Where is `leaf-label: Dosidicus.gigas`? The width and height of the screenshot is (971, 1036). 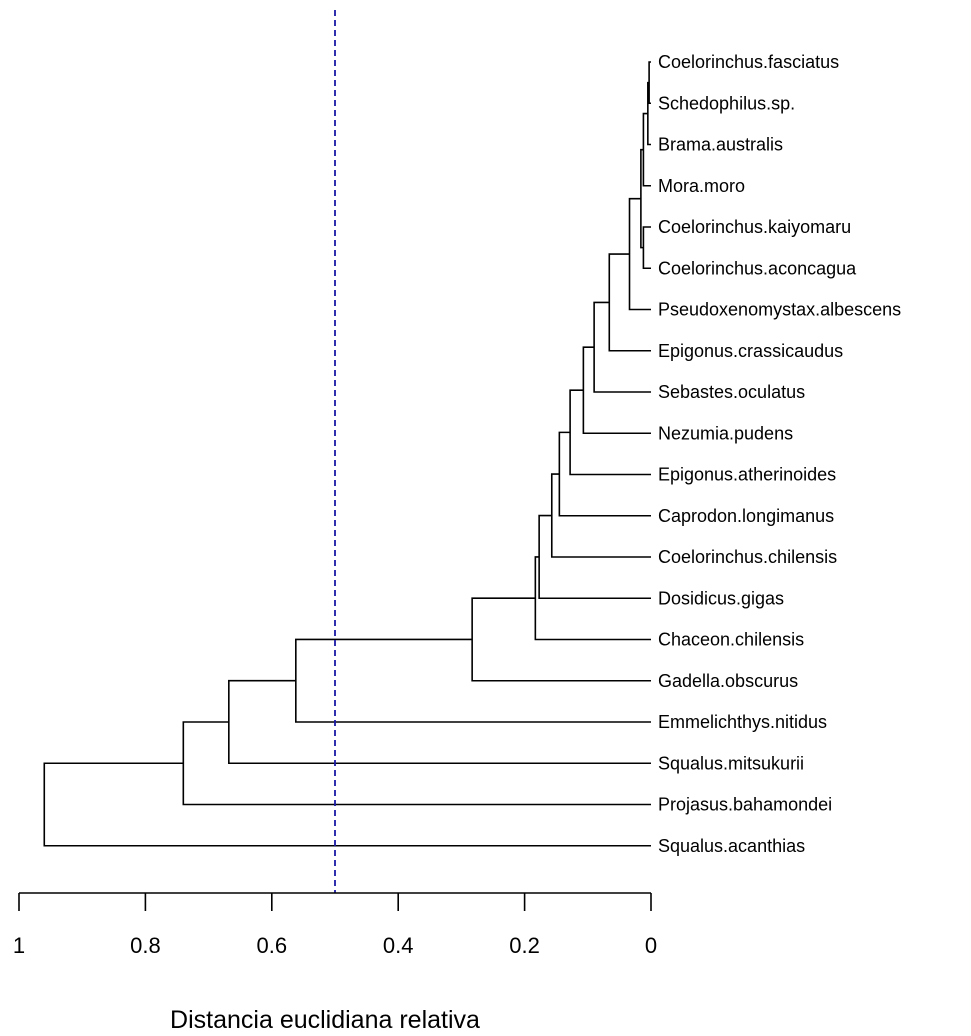
leaf-label: Dosidicus.gigas is located at coordinates (721, 598).